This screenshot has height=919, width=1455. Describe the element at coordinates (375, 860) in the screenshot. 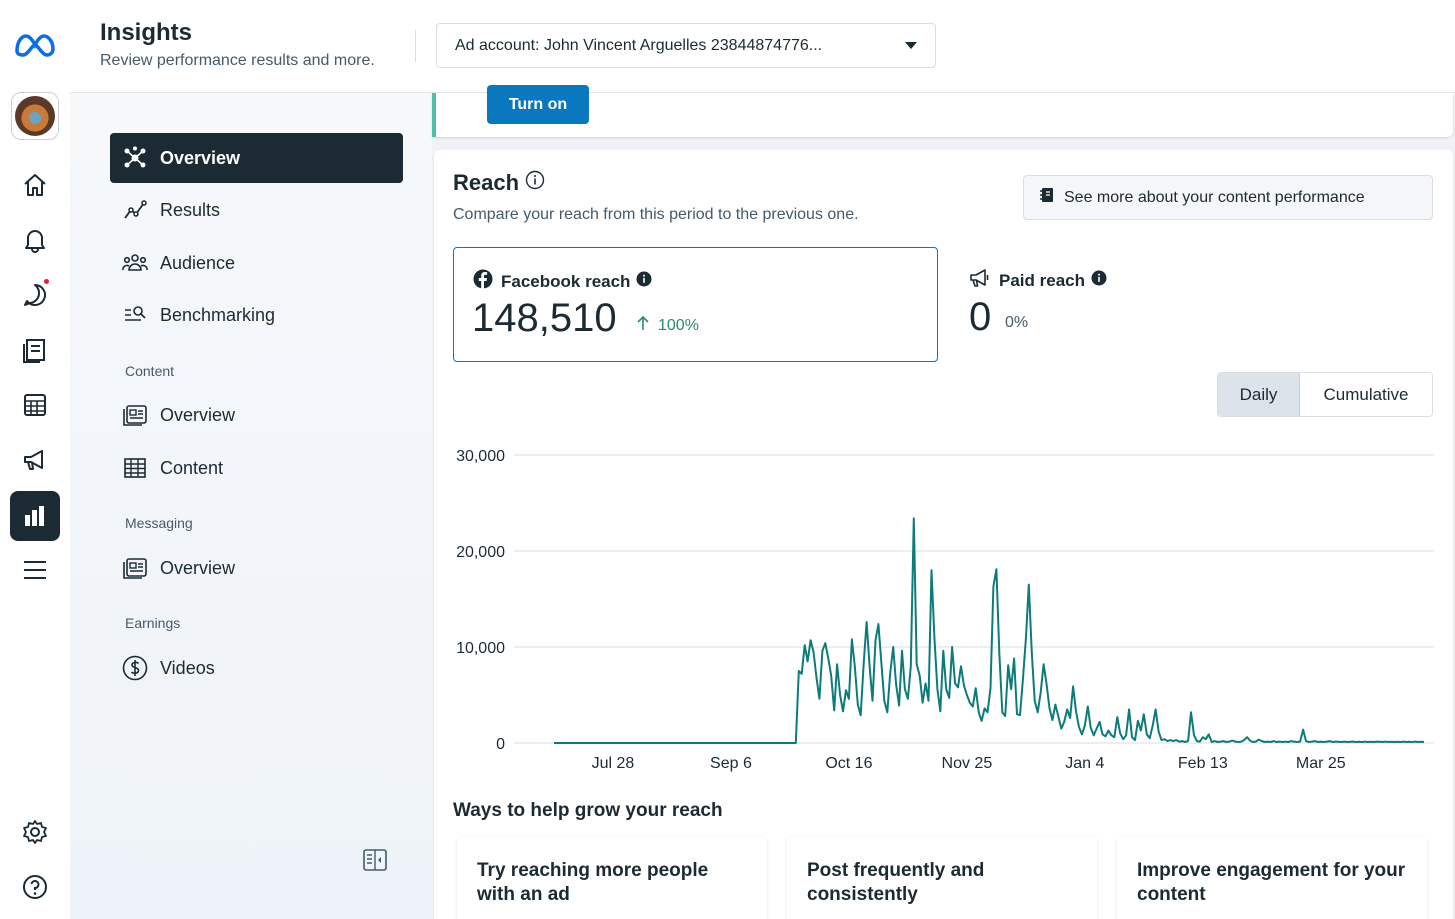

I see `collapse-sidebar-icon` at that location.